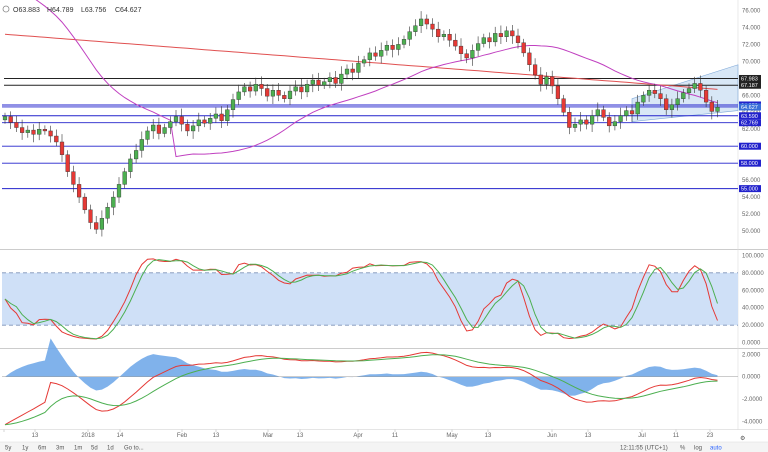 This screenshot has height=452, width=768. What do you see at coordinates (25, 449) in the screenshot?
I see `range-1y: 1y` at bounding box center [25, 449].